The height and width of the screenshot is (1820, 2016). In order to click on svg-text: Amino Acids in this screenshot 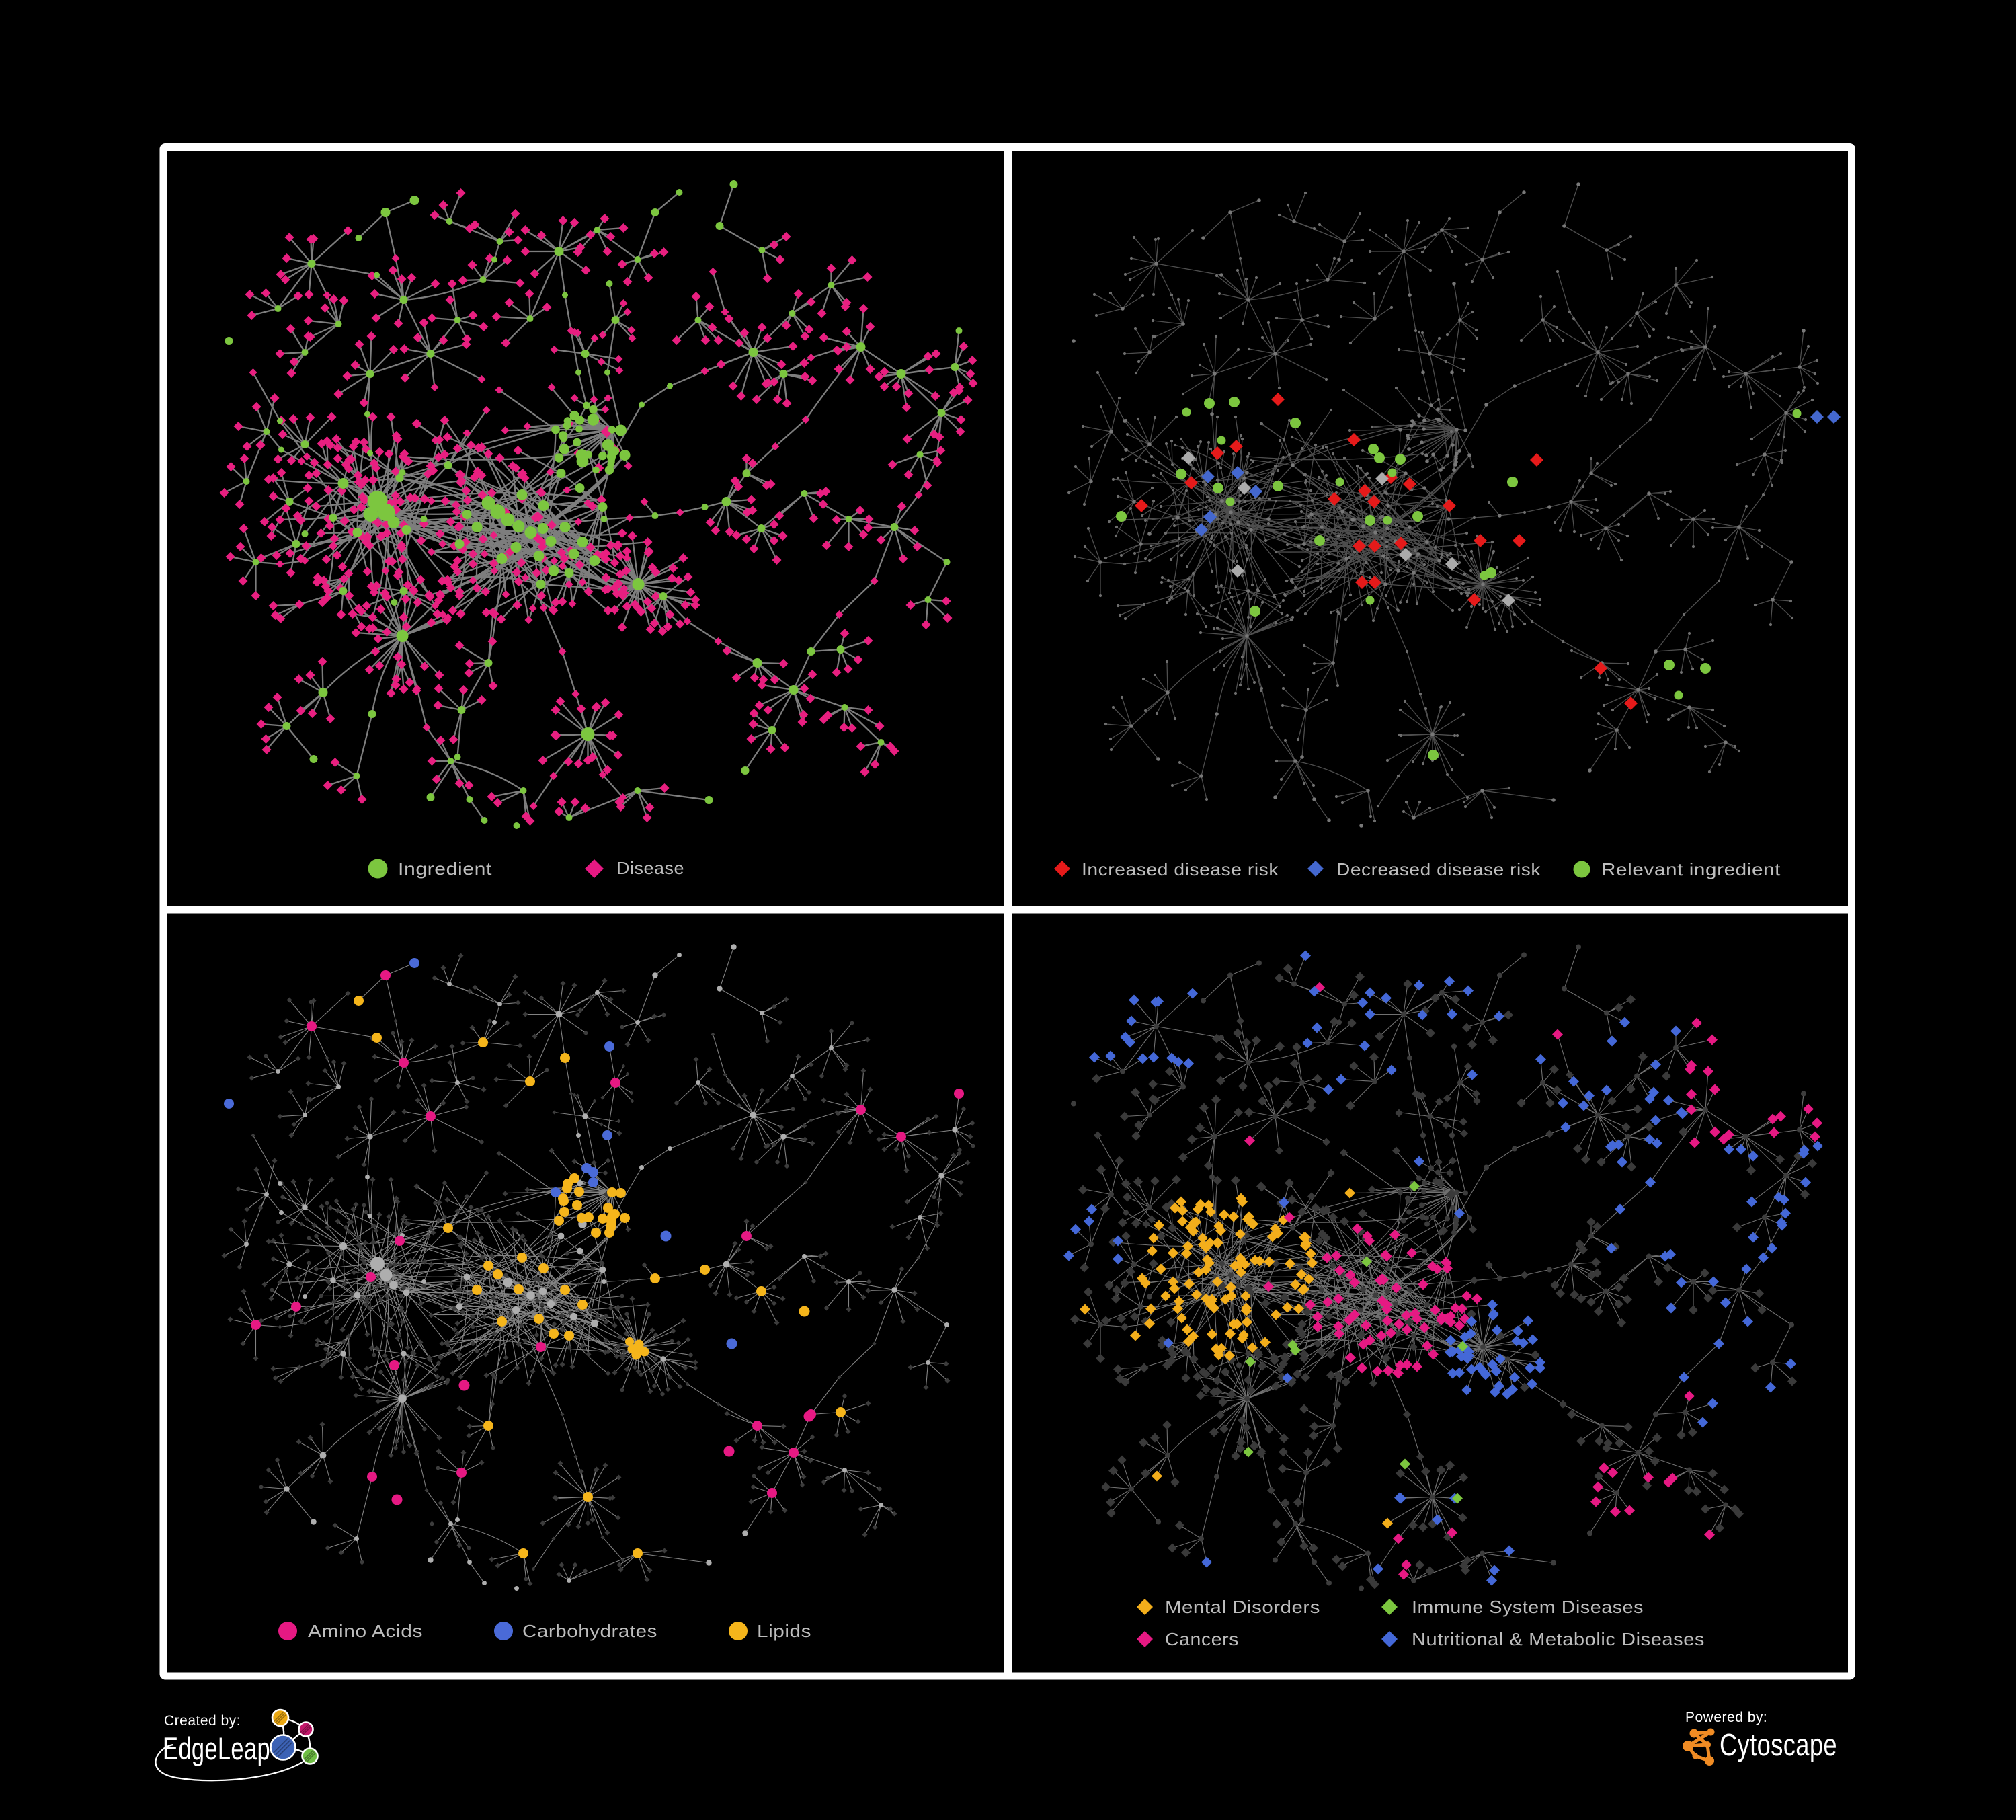, I will do `click(365, 1631)`.